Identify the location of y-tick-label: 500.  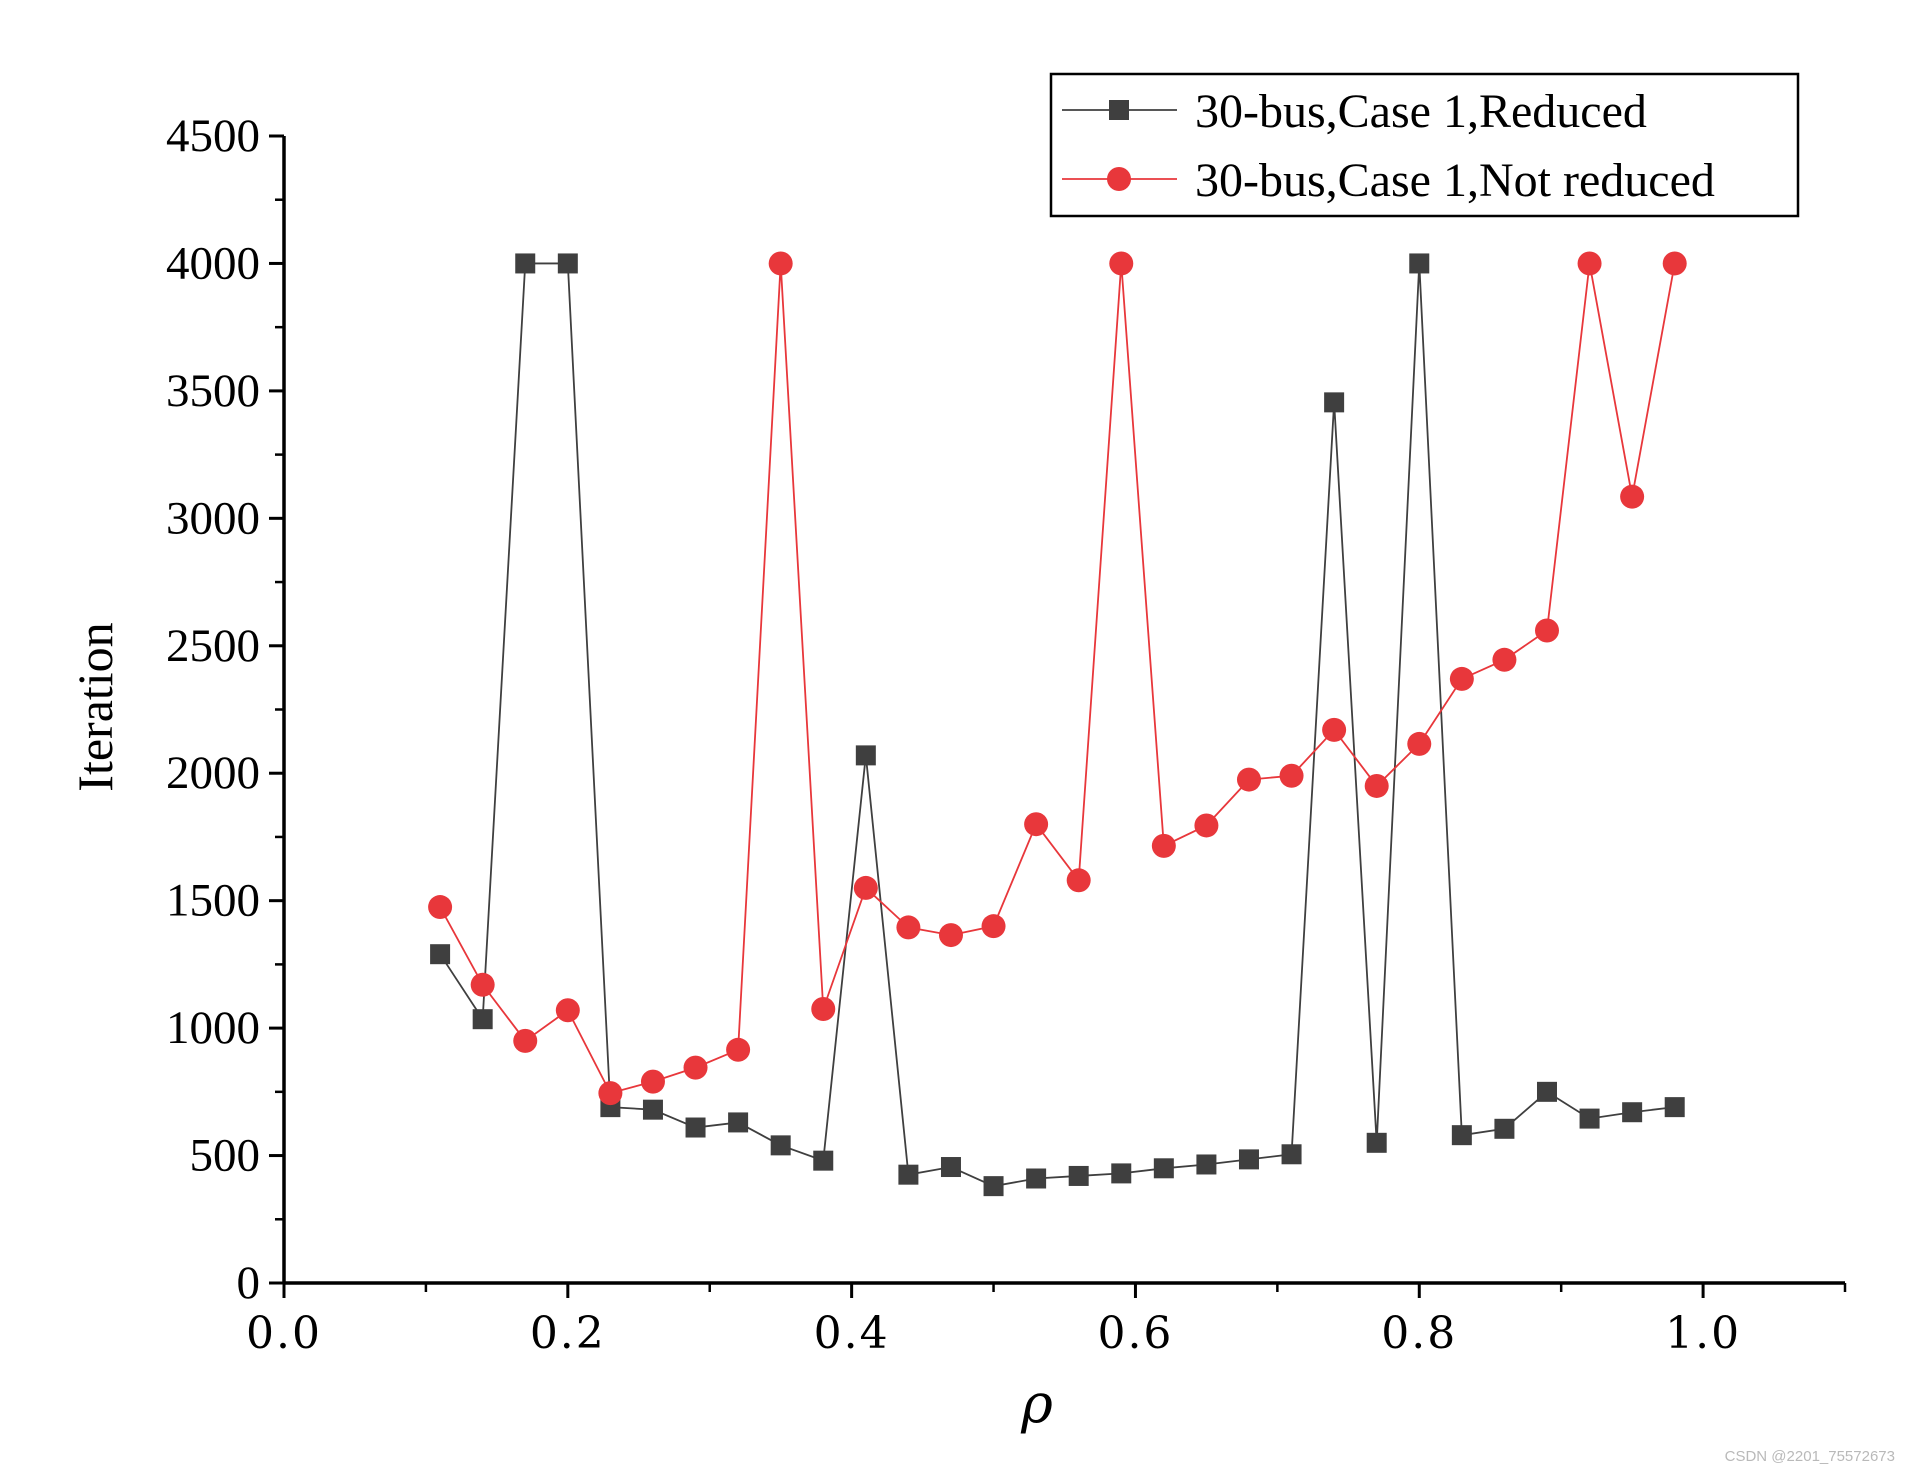
(225, 1156).